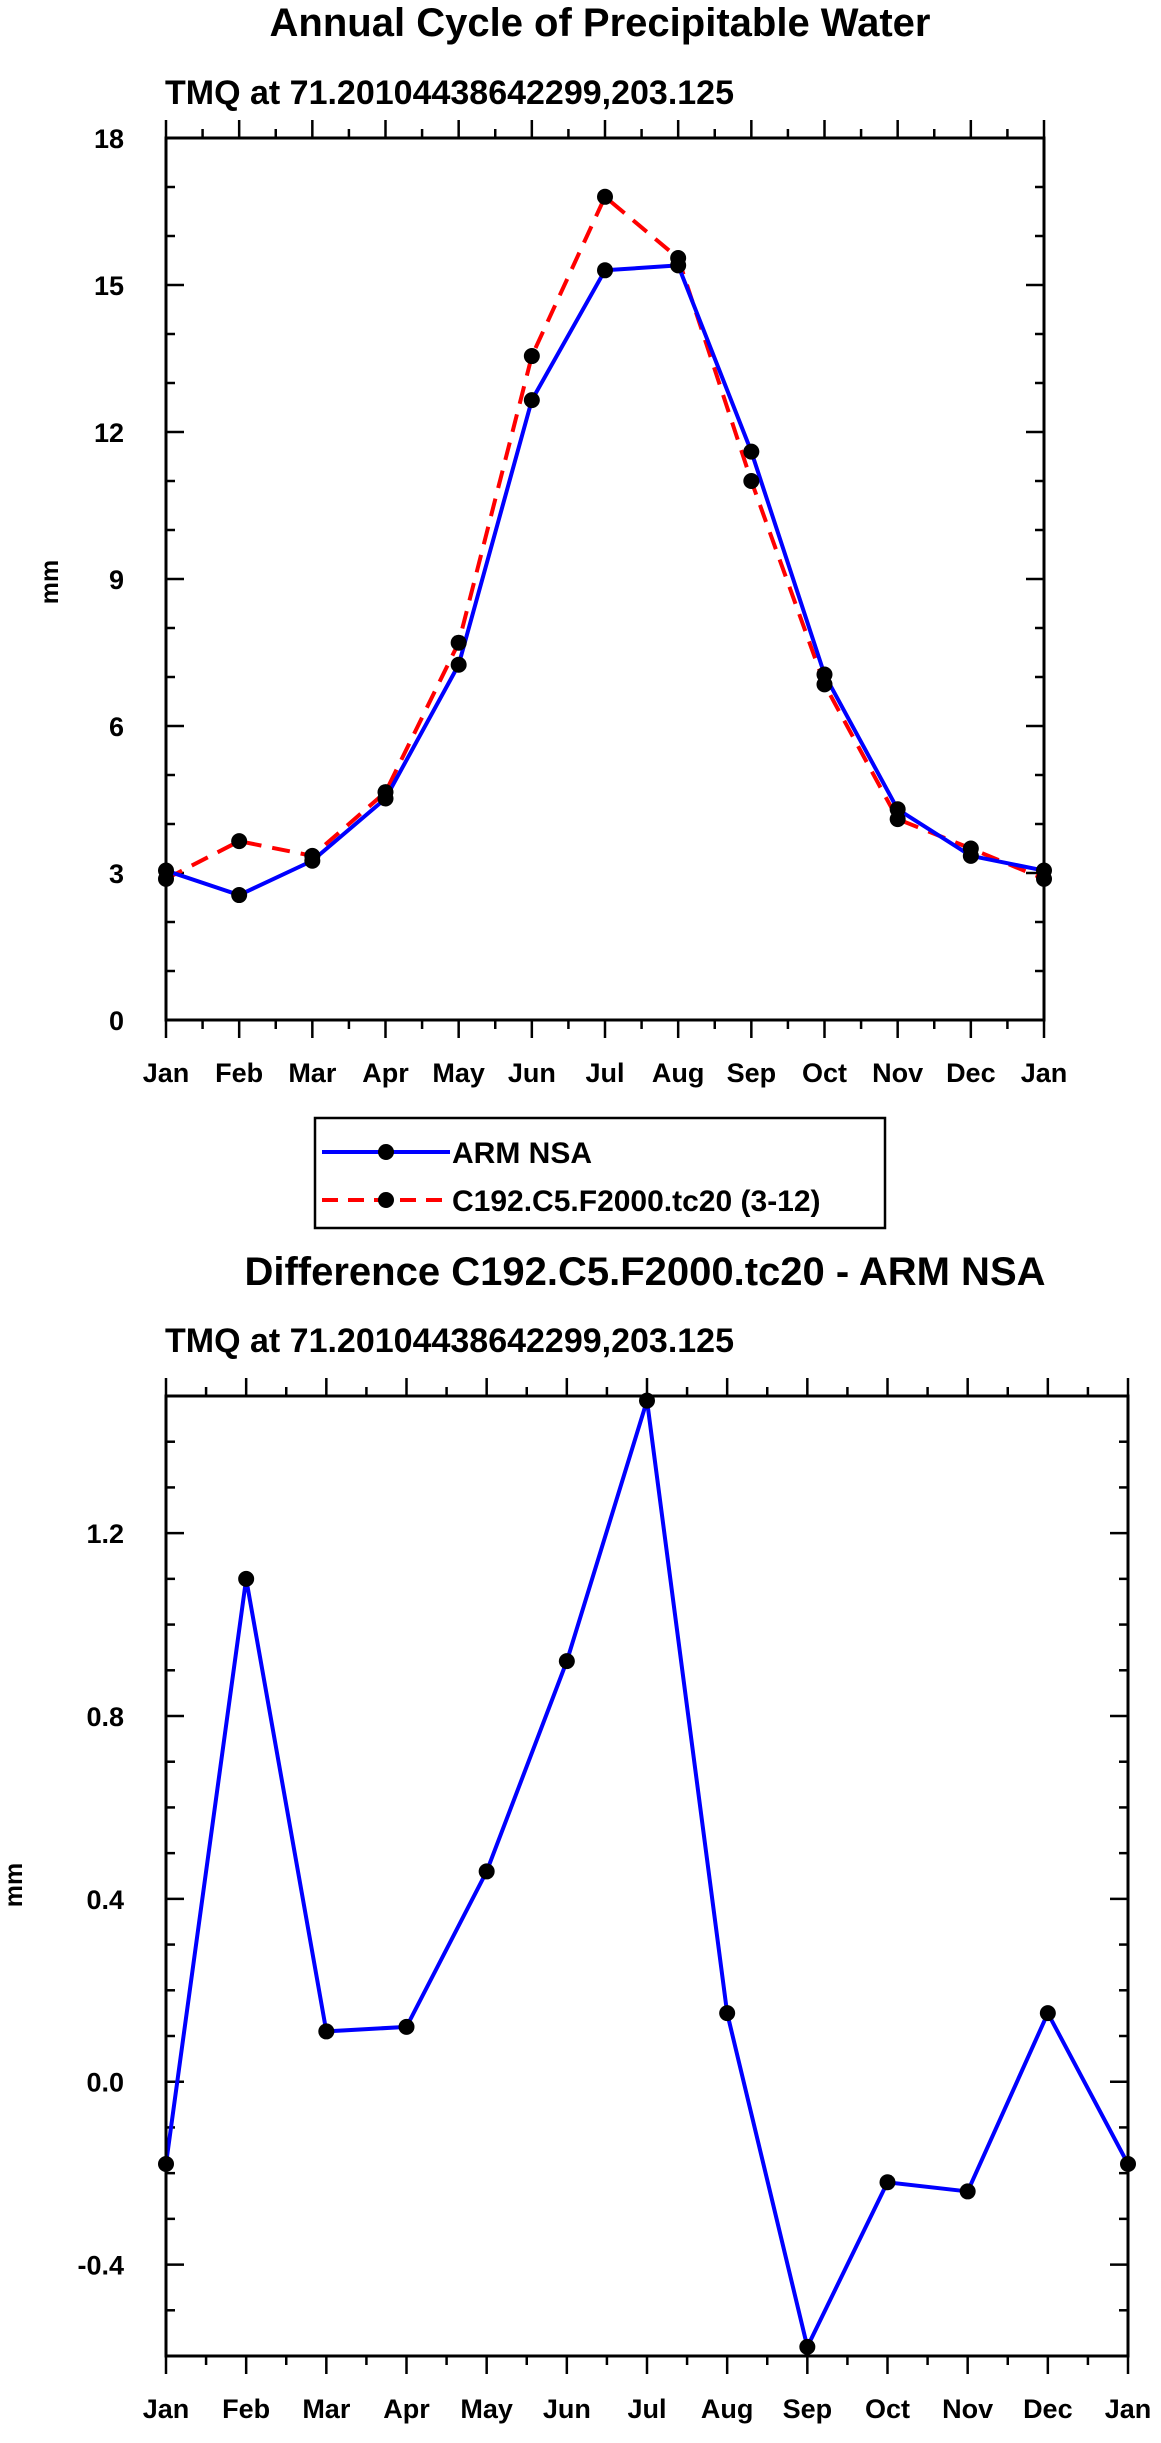 The height and width of the screenshot is (2443, 1161). What do you see at coordinates (116, 727) in the screenshot?
I see `y-tick-label: 6` at bounding box center [116, 727].